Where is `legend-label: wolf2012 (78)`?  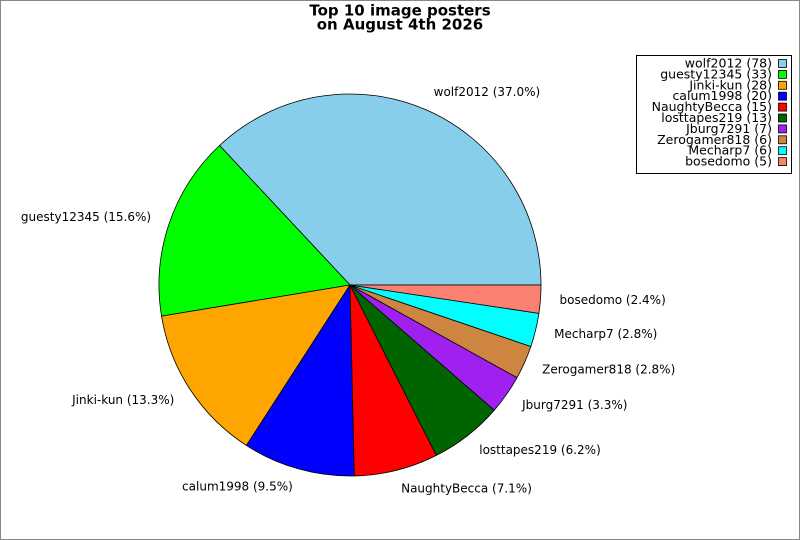
legend-label: wolf2012 (78) is located at coordinates (728, 63).